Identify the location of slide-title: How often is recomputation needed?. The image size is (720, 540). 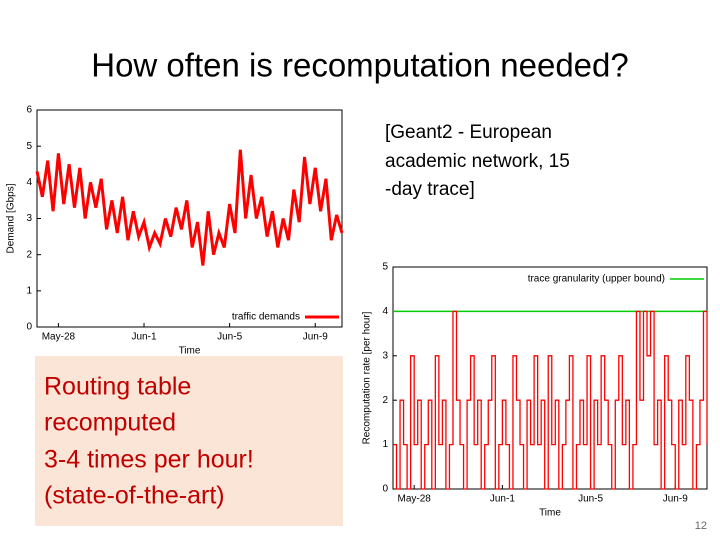
(360, 65).